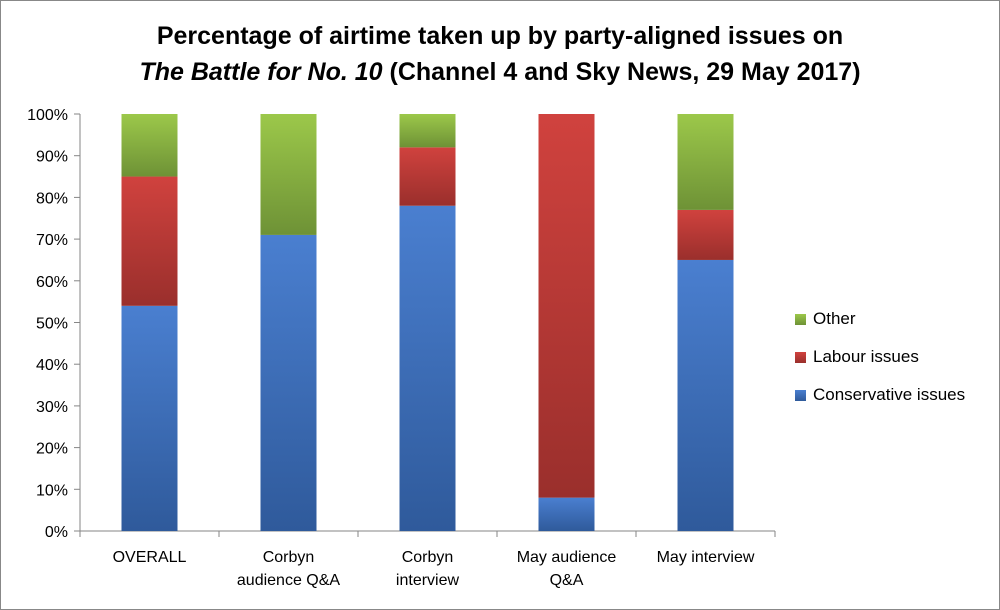 Image resolution: width=1000 pixels, height=610 pixels. I want to click on bar-conservative-issues-overall, so click(149, 418).